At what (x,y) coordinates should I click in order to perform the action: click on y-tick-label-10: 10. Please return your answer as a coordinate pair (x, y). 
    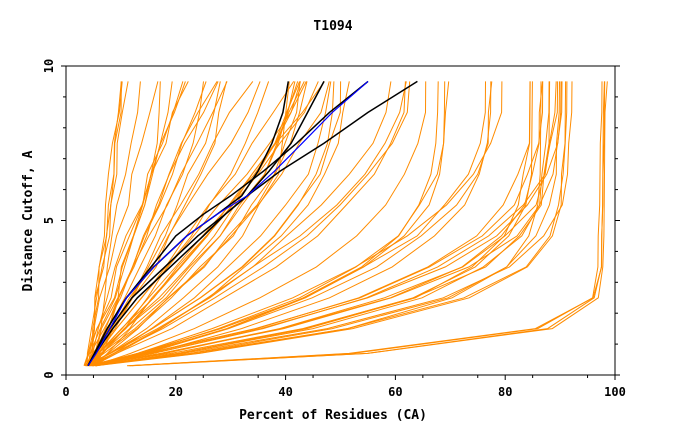
    Looking at the image, I should click on (49, 66).